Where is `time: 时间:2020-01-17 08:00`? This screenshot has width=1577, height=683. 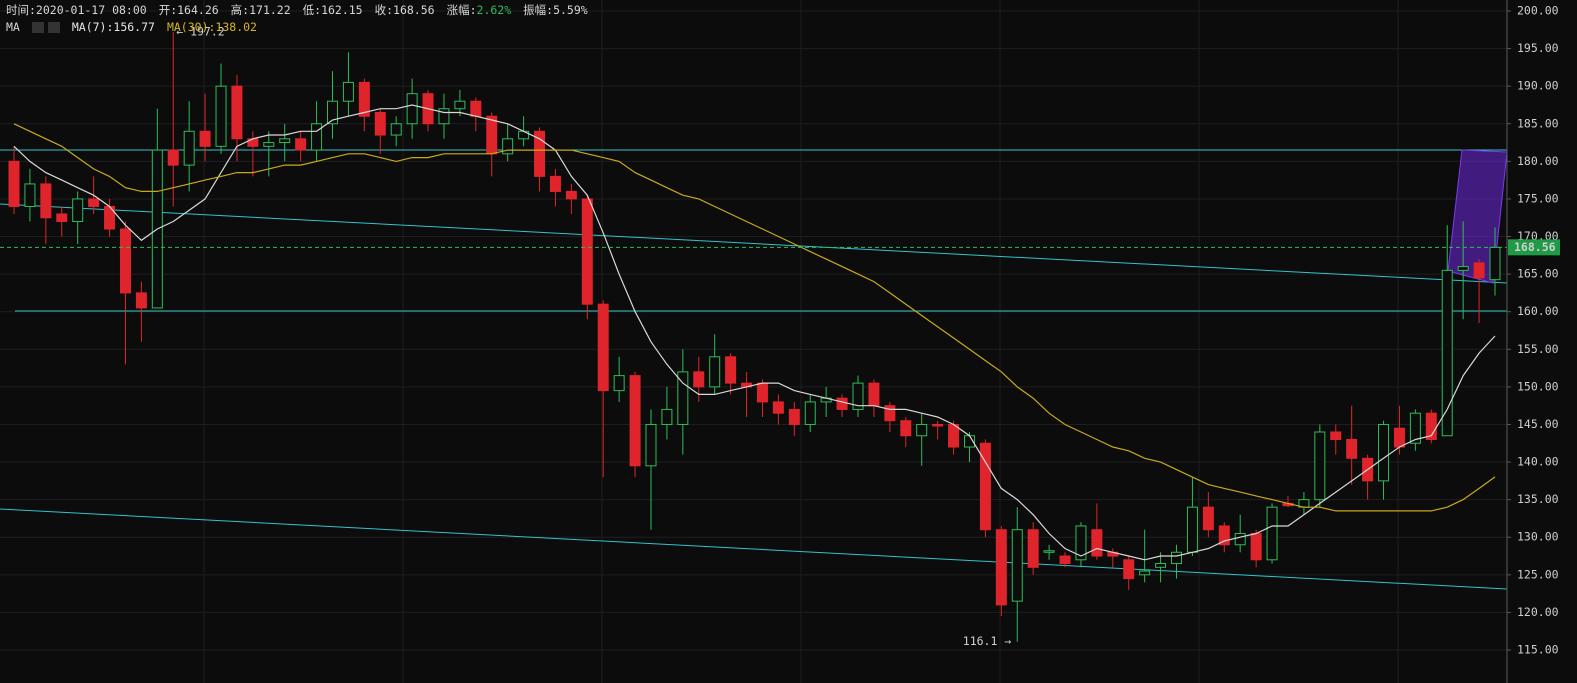 time: 时间:2020-01-17 08:00 is located at coordinates (76, 10).